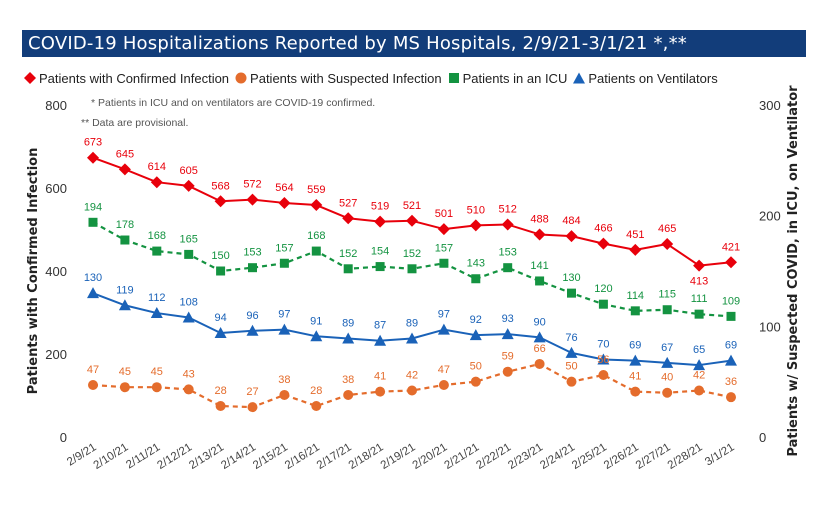 The height and width of the screenshot is (517, 824). Describe the element at coordinates (189, 171) in the screenshot. I see `data-label: 605` at that location.